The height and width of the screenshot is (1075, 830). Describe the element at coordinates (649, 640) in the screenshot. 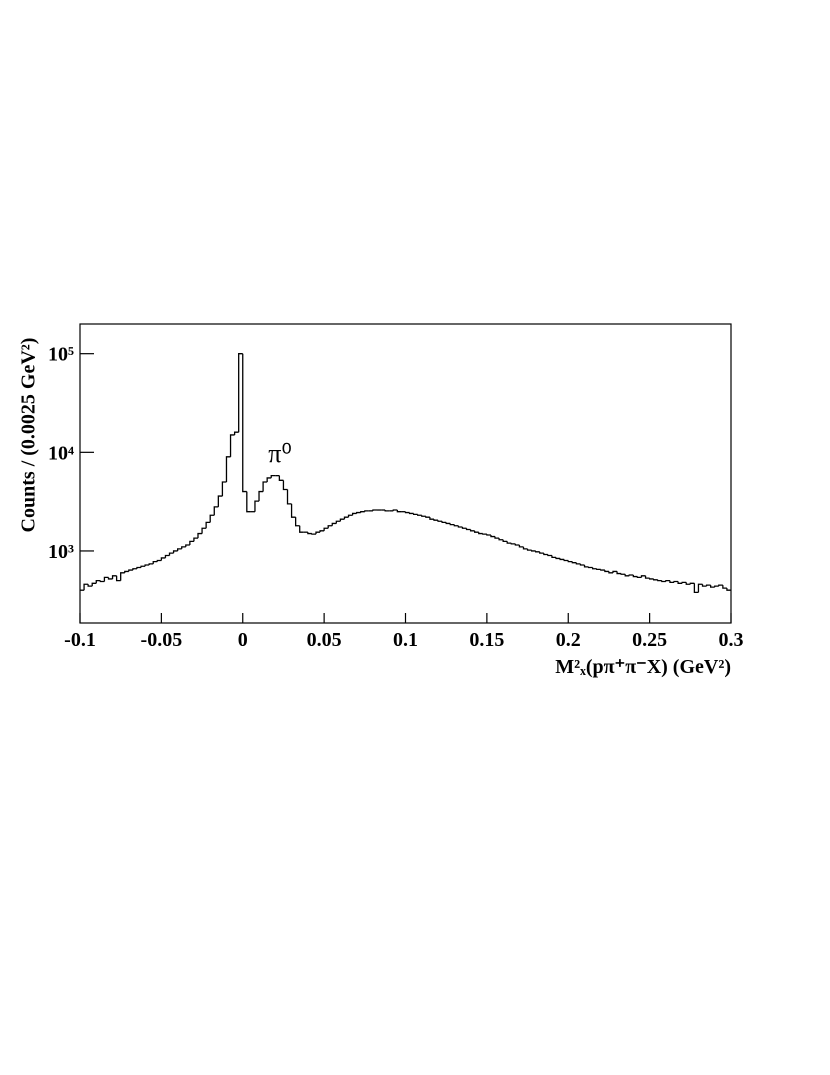

I see `x-tick-label: 0.25` at that location.